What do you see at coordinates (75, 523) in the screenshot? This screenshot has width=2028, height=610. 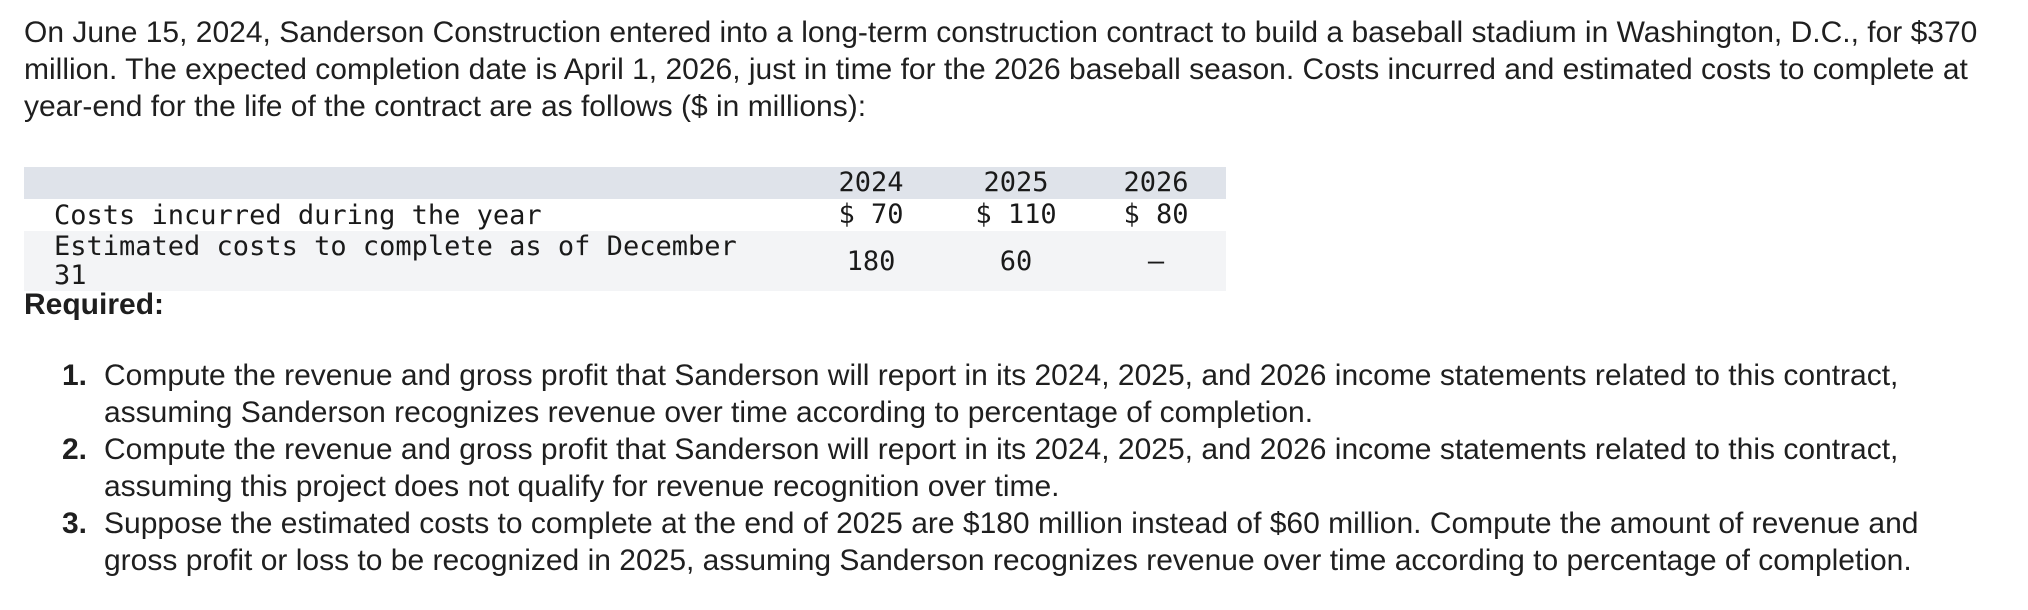 I see `requirement-number: 3.` at bounding box center [75, 523].